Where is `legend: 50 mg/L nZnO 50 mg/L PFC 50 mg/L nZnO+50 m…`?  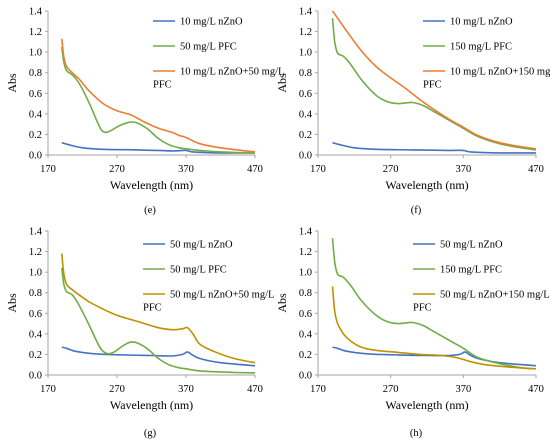
legend: 50 mg/L nZnO 50 mg/L PFC 50 mg/L nZnO+50 m… is located at coordinates (208, 277).